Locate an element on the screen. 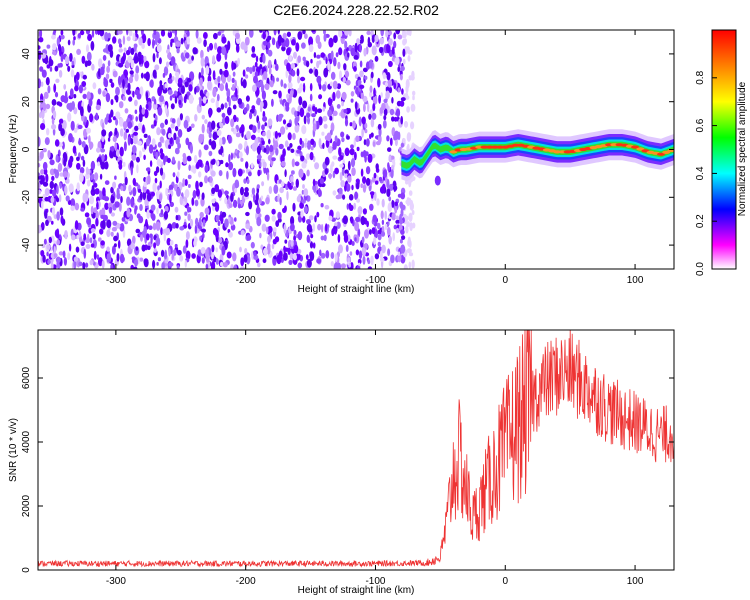 Image resolution: width=750 pixels, height=600 pixels. trace-core is located at coordinates (635, 147).